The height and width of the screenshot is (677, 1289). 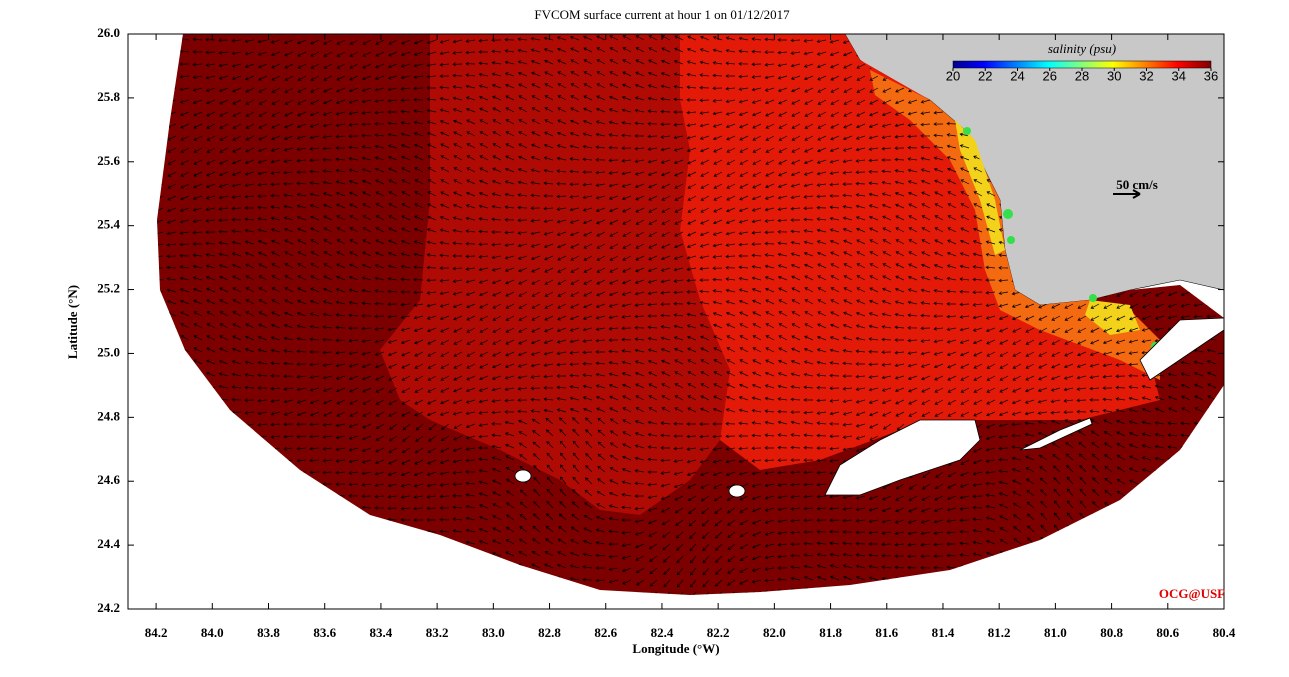 What do you see at coordinates (1055, 632) in the screenshot?
I see `x-tick-label: 81.0` at bounding box center [1055, 632].